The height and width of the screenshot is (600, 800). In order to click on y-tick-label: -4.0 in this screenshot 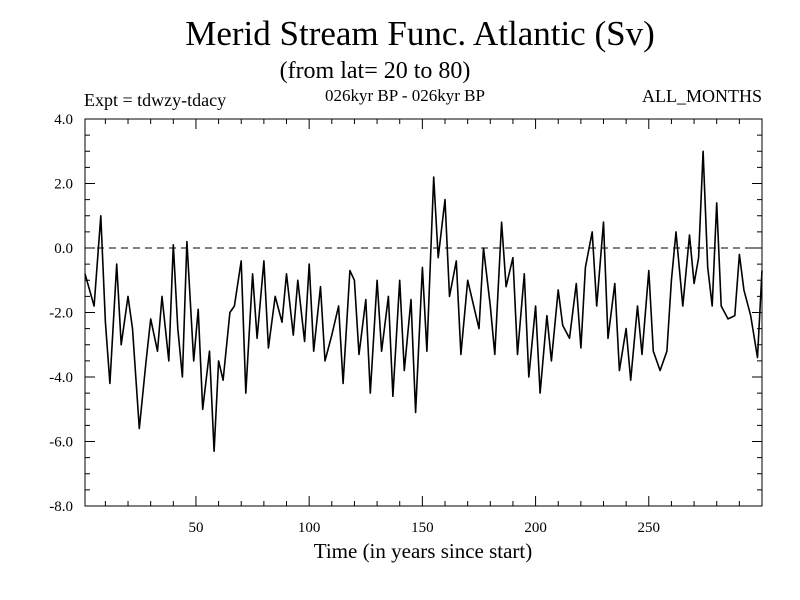, I will do `click(61, 378)`.